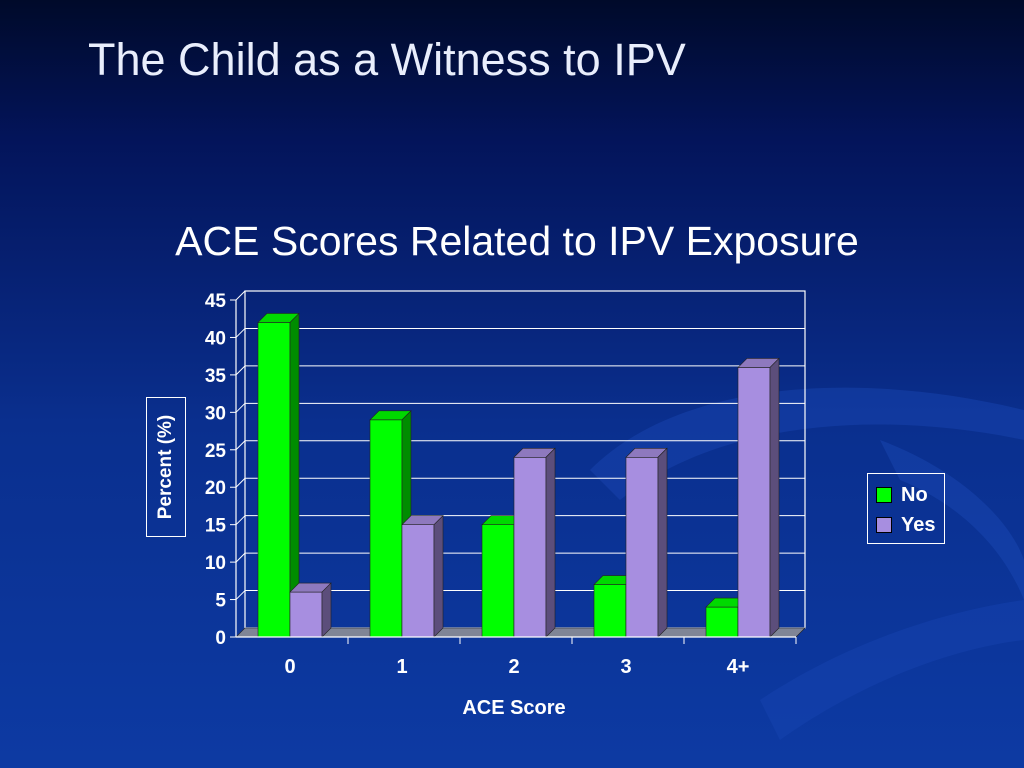 This screenshot has height=768, width=1024. Describe the element at coordinates (215, 338) in the screenshot. I see `y-tick-label: 40` at that location.